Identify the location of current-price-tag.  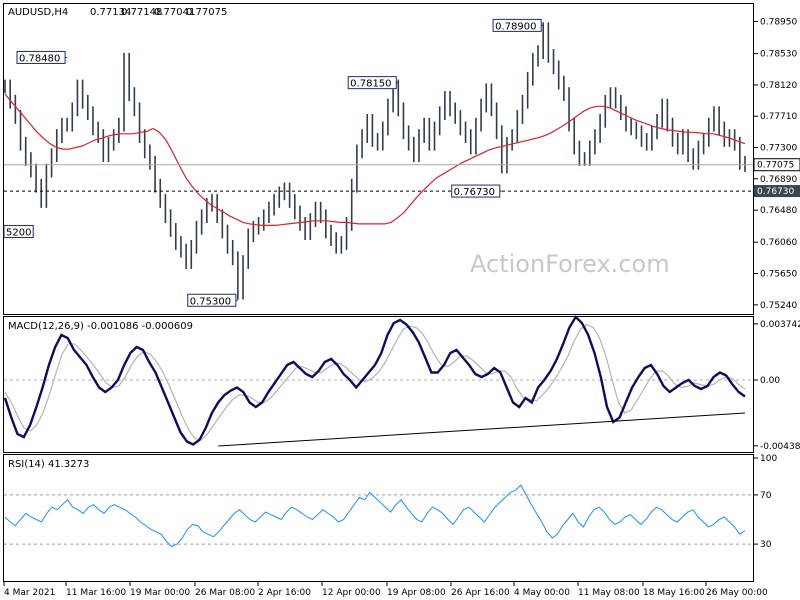
(776, 165).